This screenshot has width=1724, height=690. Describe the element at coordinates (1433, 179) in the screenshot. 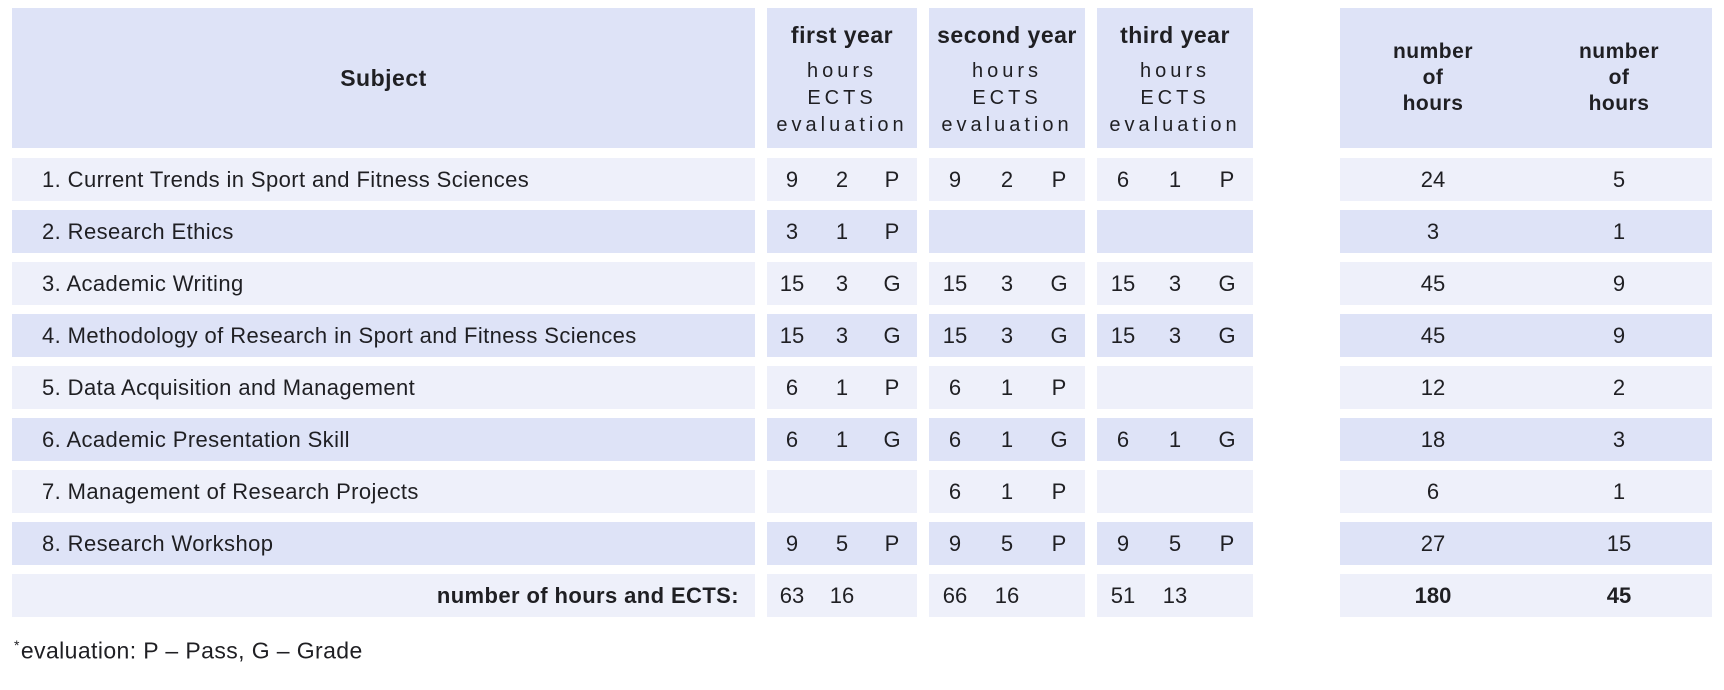

I see `total-hours-value: 24` at that location.